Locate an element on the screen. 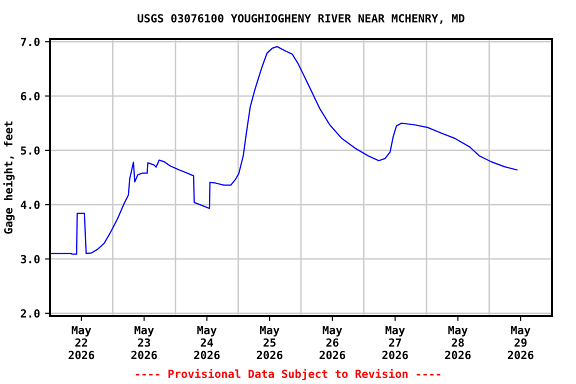  y-tick-label: 2.0 is located at coordinates (30, 313).